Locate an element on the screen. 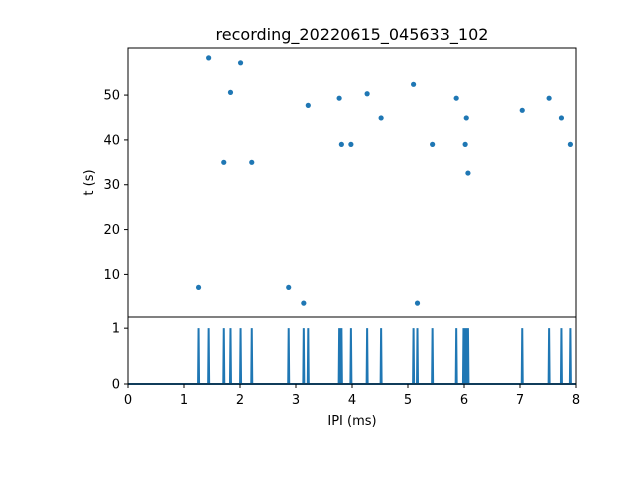 The width and height of the screenshot is (640, 480). ipi-spike-line is located at coordinates (352, 356).